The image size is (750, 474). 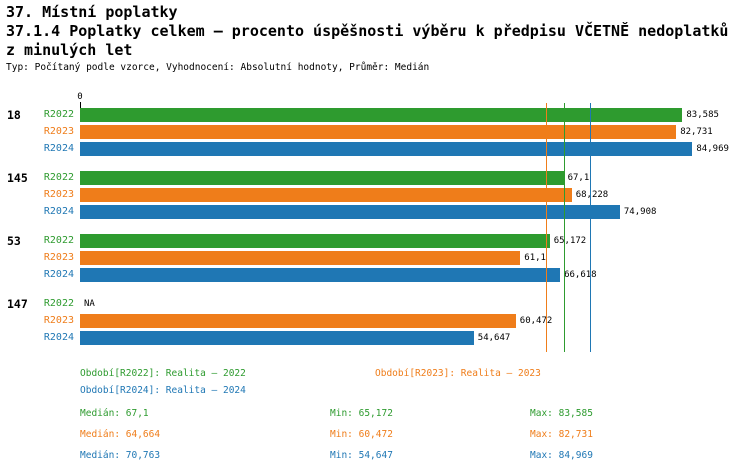 I want to click on stat-min-r2023: Min: 60,472, so click(x=361, y=434).